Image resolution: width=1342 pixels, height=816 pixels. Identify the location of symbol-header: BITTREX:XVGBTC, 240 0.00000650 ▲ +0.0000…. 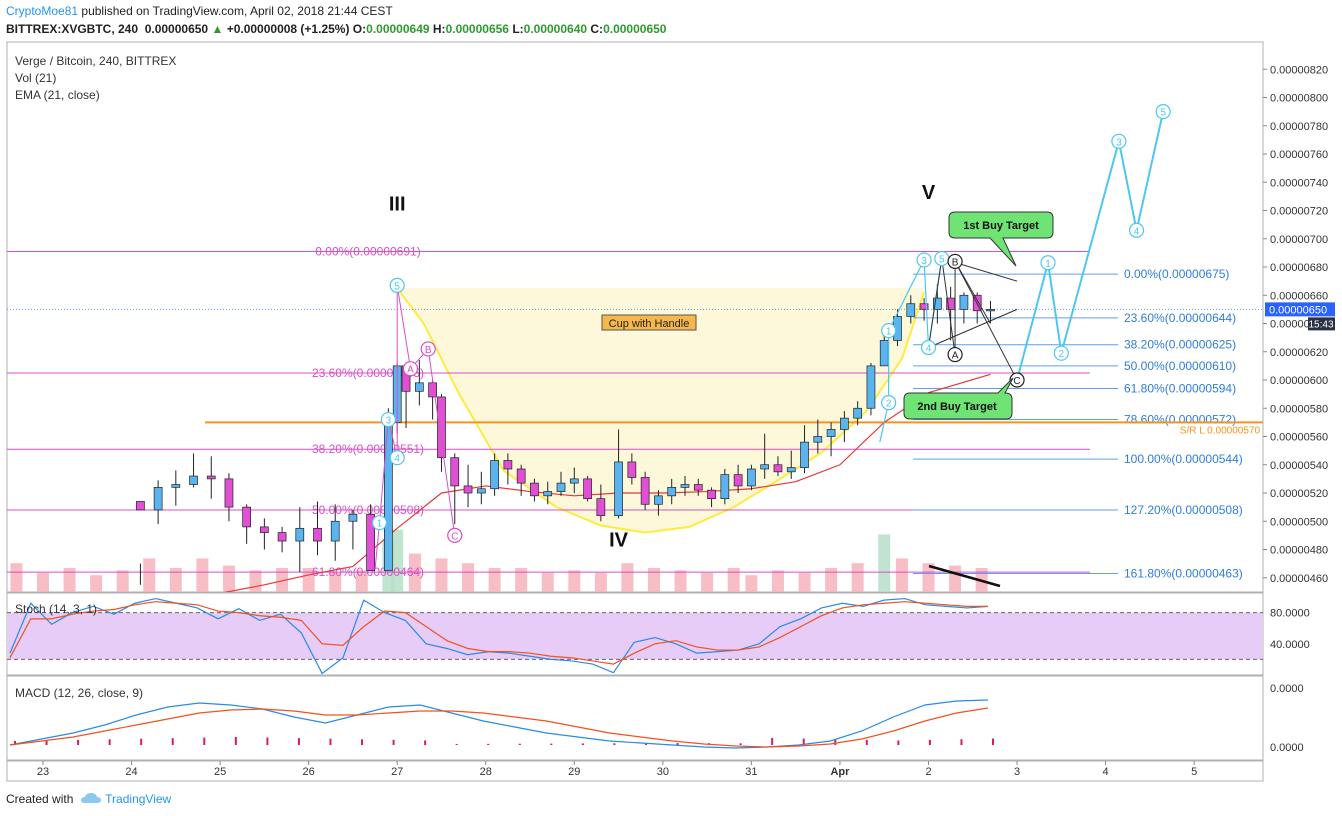
(336, 29).